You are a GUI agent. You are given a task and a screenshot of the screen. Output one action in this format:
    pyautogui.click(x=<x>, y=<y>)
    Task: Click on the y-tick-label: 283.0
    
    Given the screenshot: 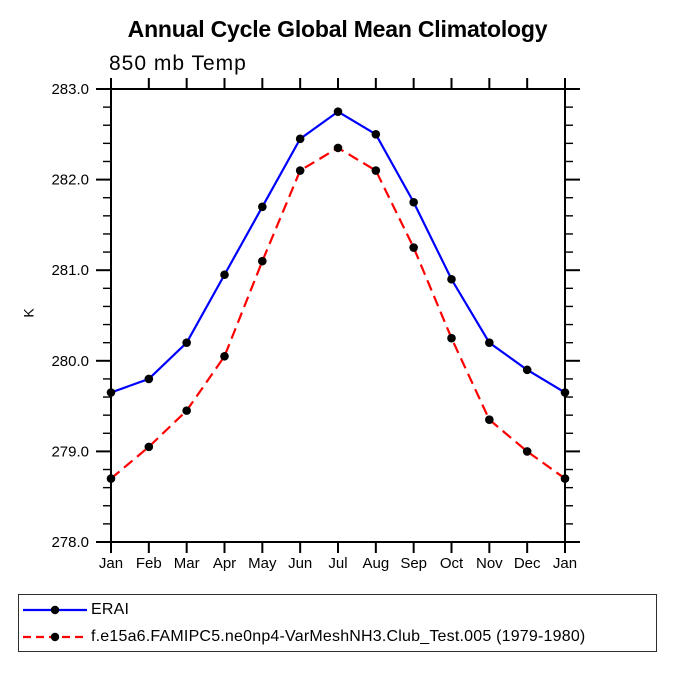 What is the action you would take?
    pyautogui.click(x=70, y=89)
    